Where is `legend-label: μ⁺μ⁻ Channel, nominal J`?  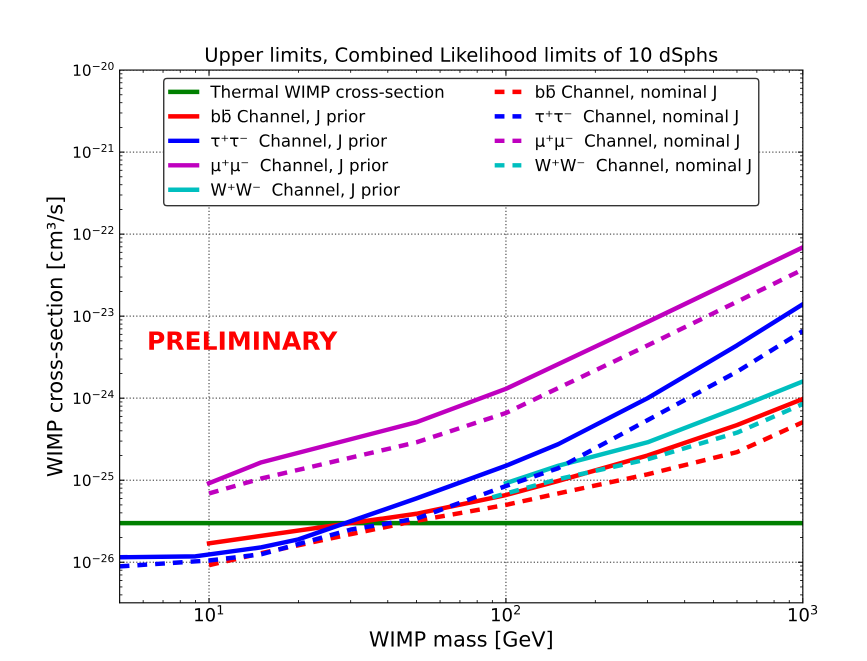 legend-label: μ⁺μ⁻ Channel, nominal J is located at coordinates (637, 142).